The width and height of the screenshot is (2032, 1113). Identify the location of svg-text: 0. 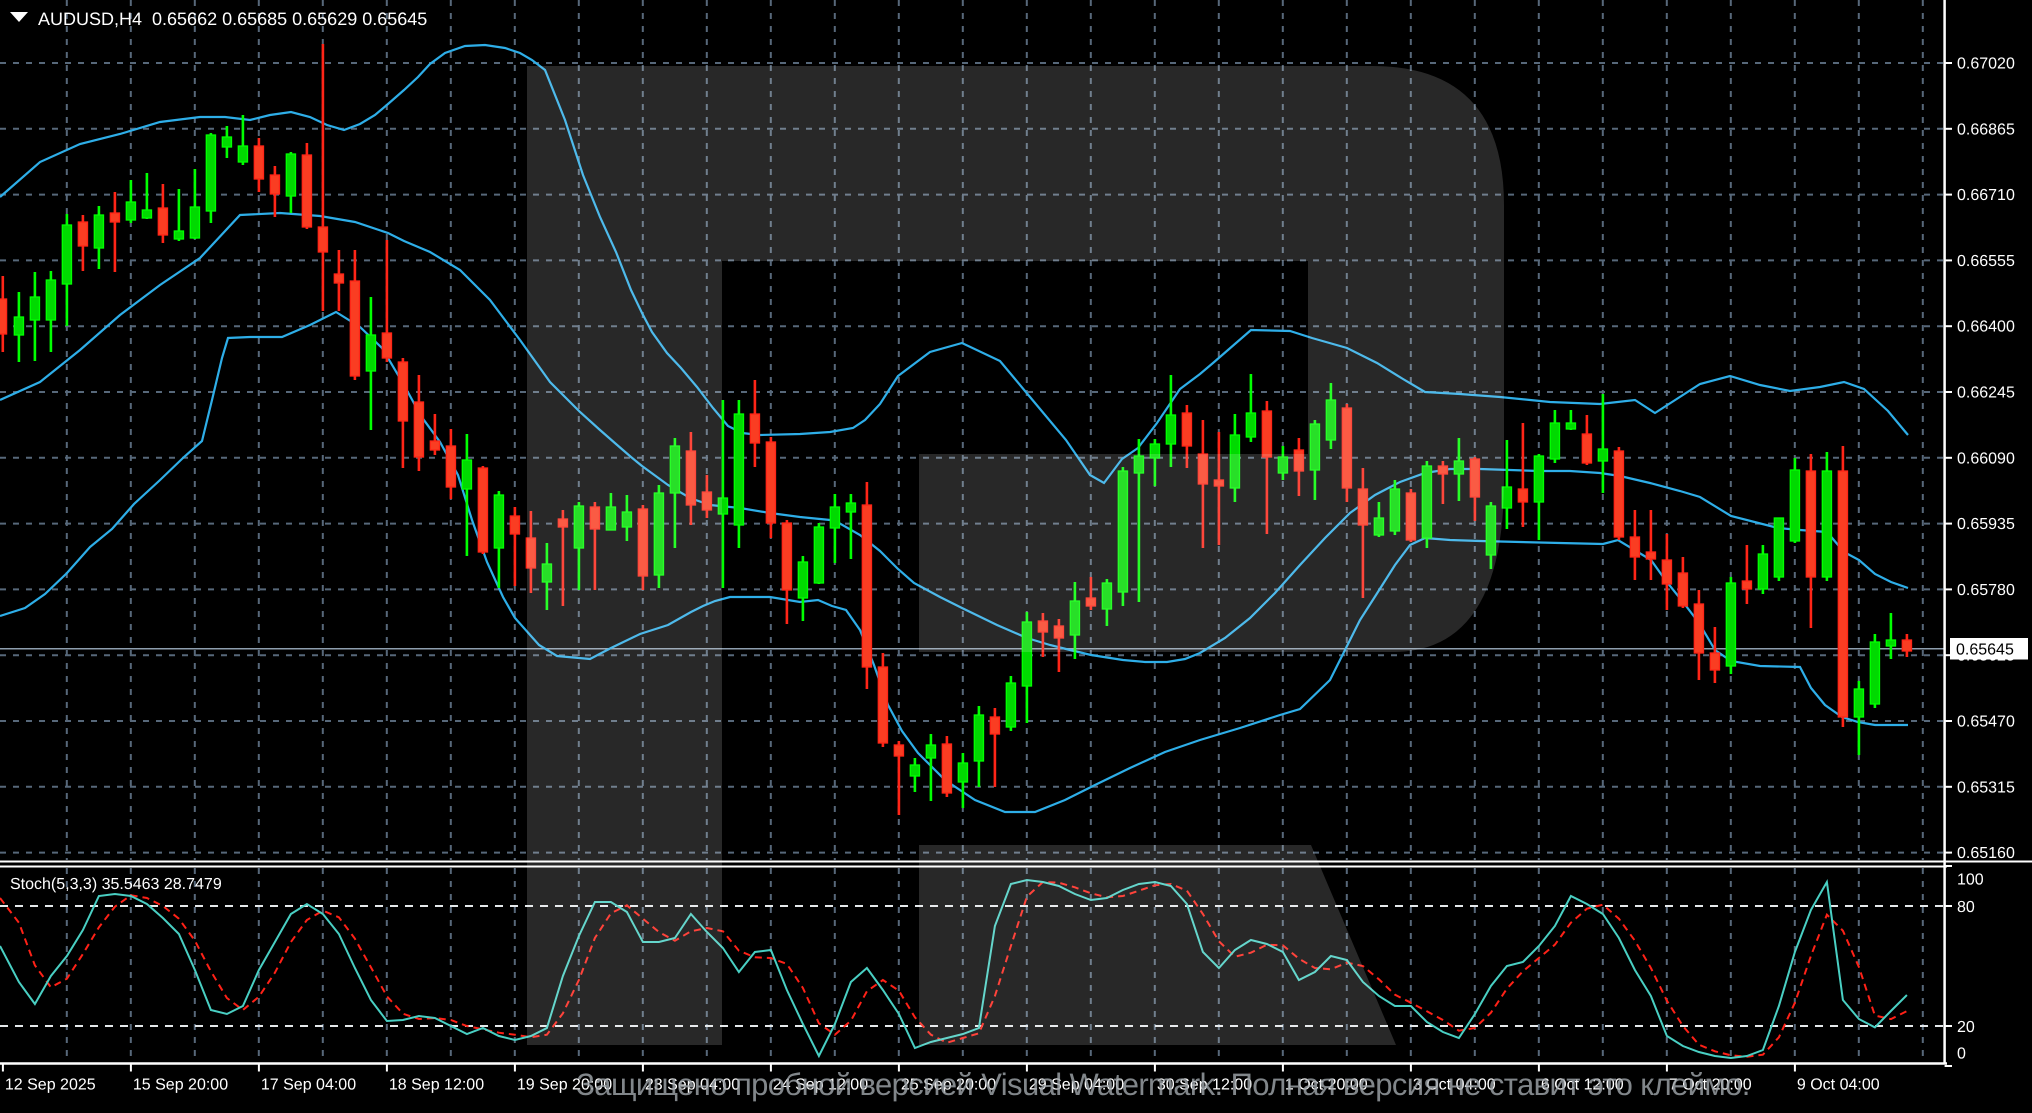
(1961, 1054).